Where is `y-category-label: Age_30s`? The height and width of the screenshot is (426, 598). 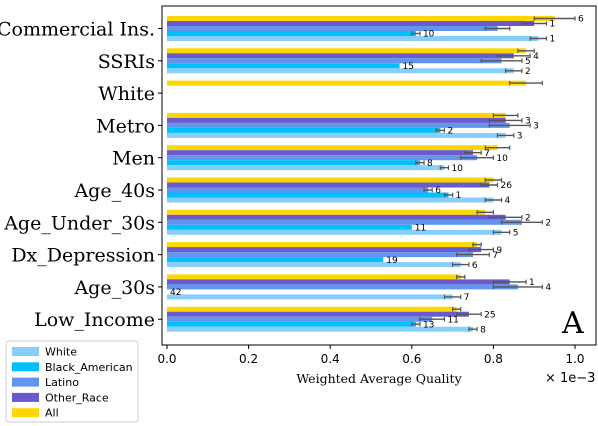
y-category-label: Age_30s is located at coordinates (114, 288).